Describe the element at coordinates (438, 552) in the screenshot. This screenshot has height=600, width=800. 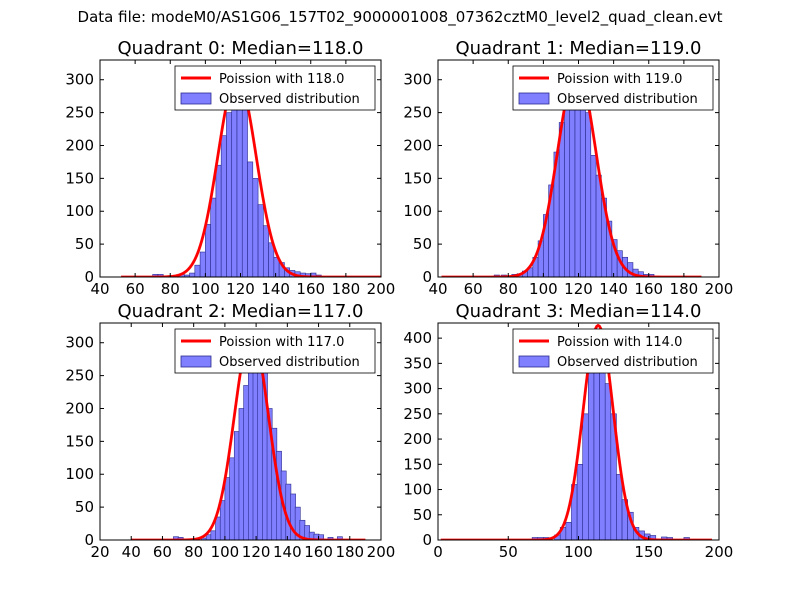
I see `x-tick-label: 0` at that location.